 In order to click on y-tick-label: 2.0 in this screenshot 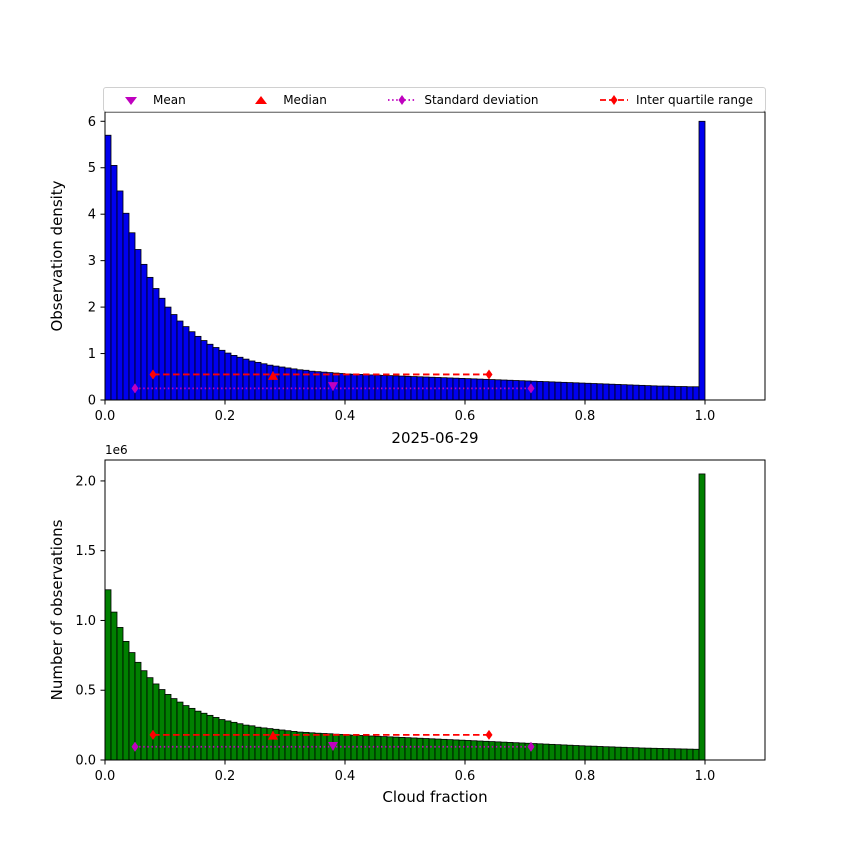, I will do `click(85, 481)`.